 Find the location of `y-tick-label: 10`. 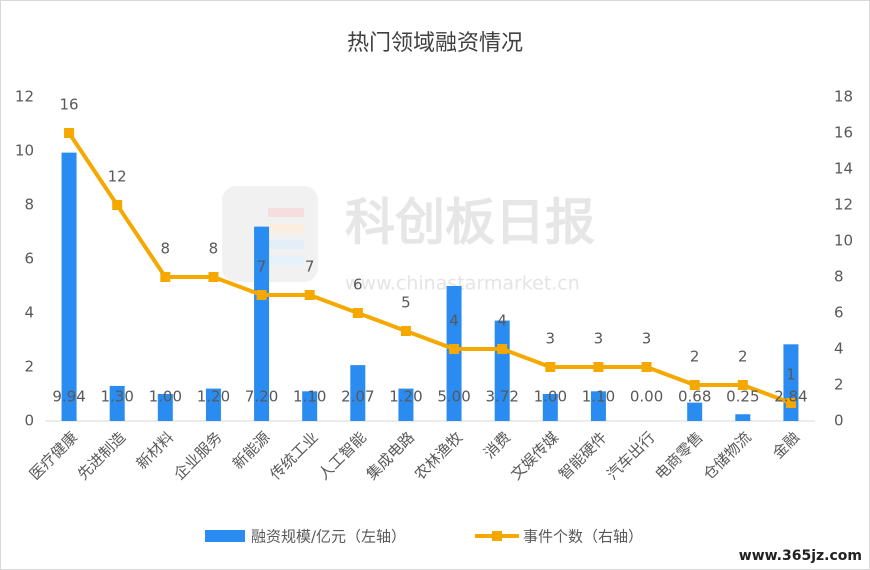

y-tick-label: 10 is located at coordinates (24, 151).